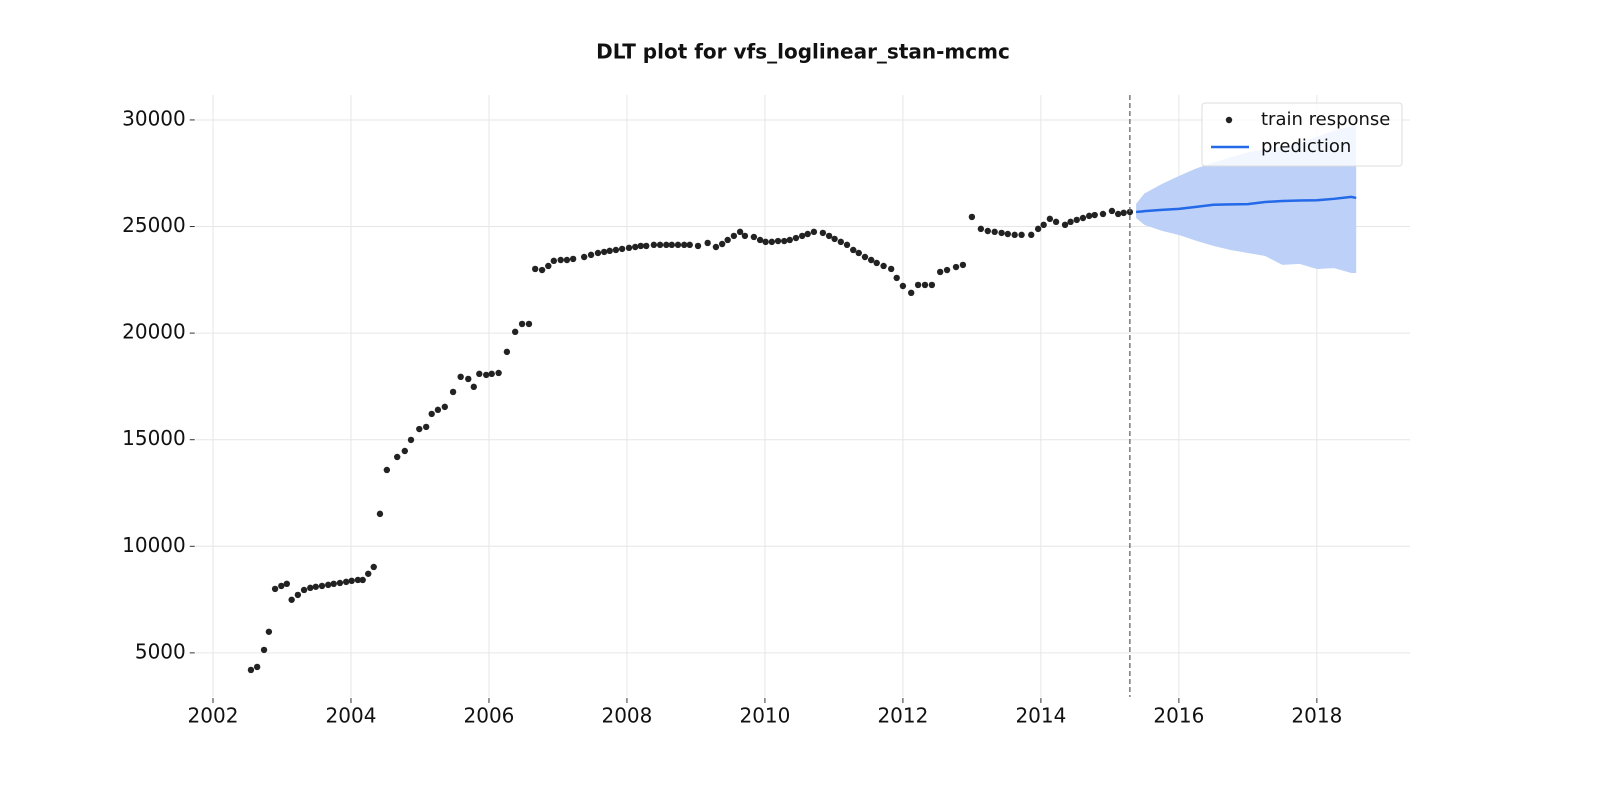 This screenshot has width=1600, height=800. What do you see at coordinates (1040, 716) in the screenshot?
I see `x-tick-label: 2014` at bounding box center [1040, 716].